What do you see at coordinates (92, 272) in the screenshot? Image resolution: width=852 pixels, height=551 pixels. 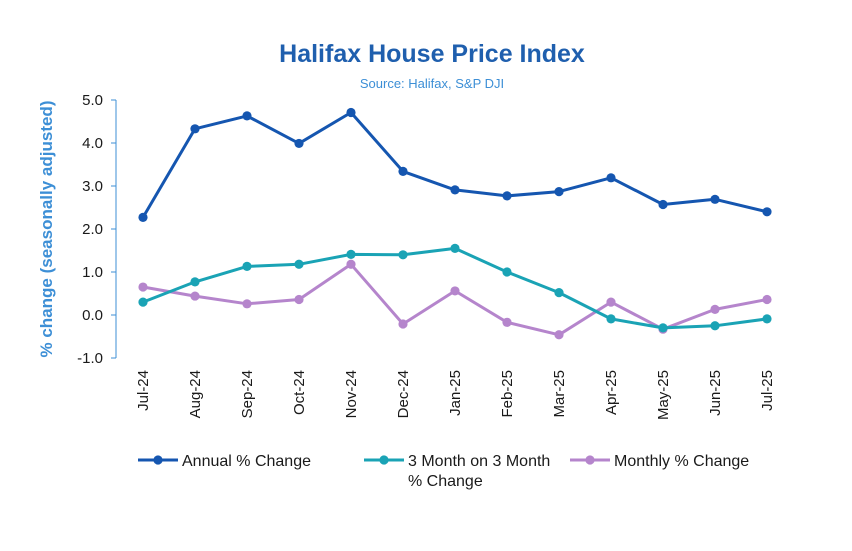 I see `y-tick-label: 1.0` at bounding box center [92, 272].